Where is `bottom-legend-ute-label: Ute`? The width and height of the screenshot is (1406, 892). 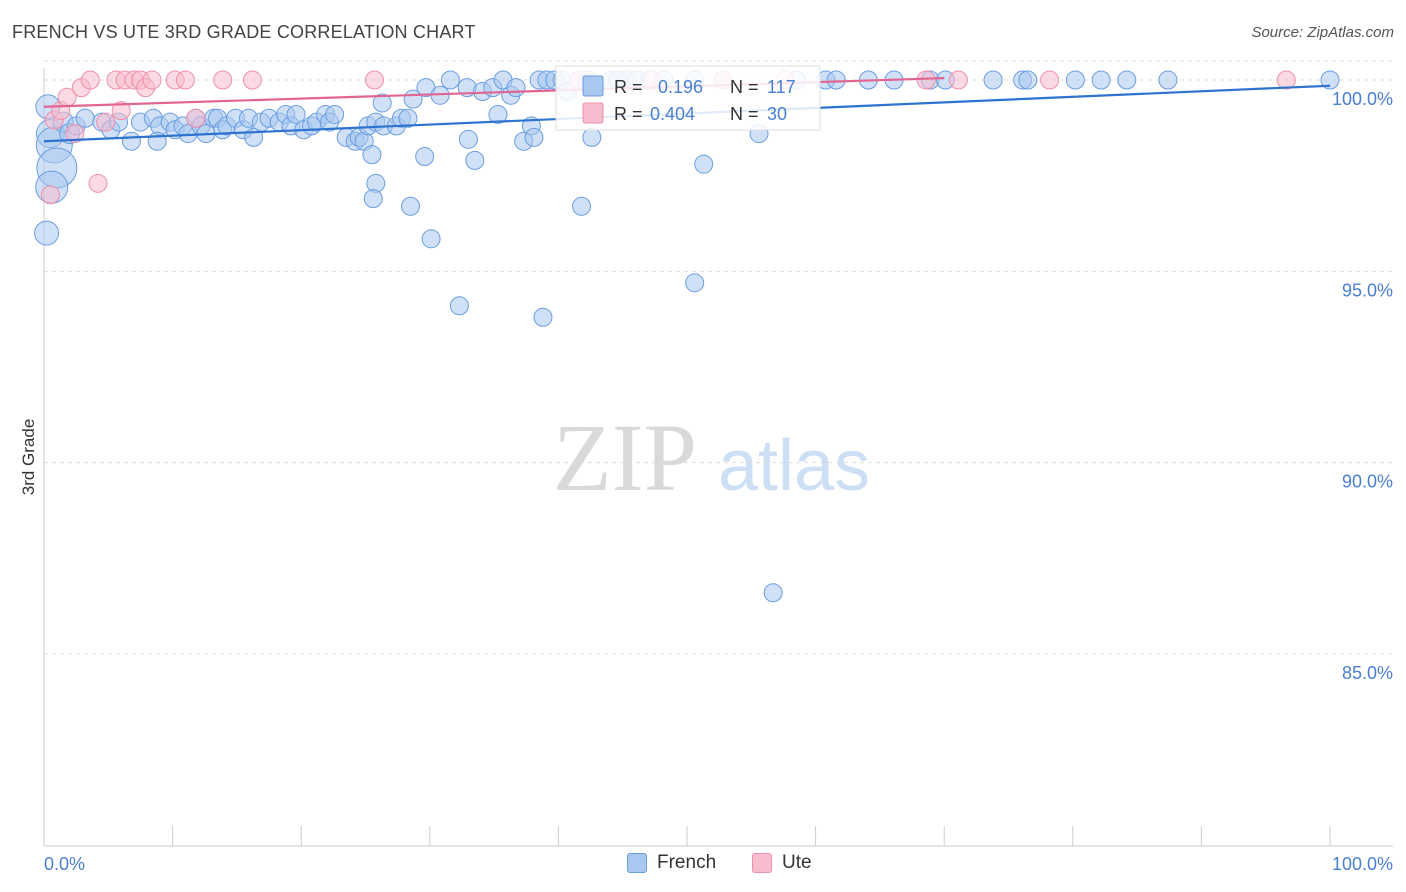
bottom-legend-ute-label: Ute is located at coordinates (797, 862).